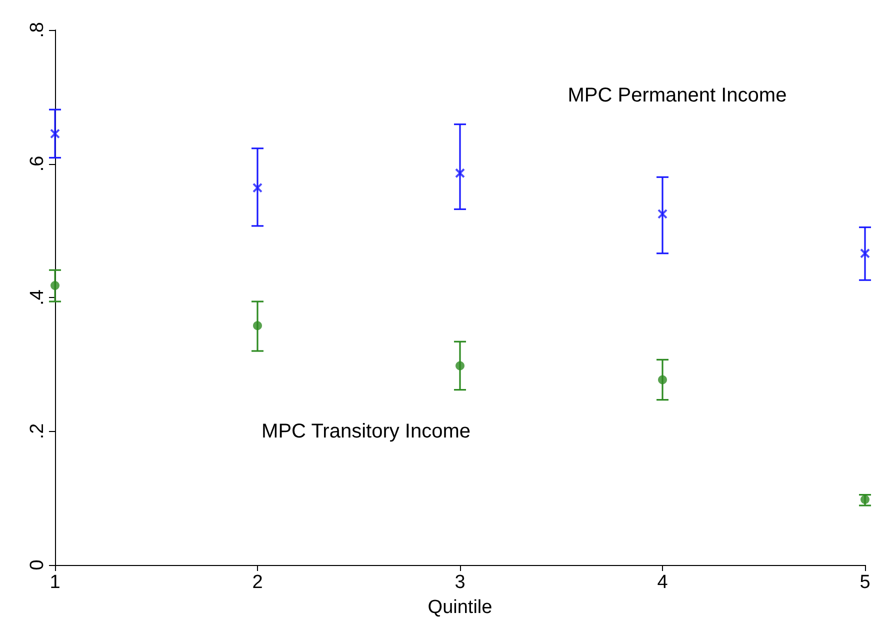  I want to click on annotation: MPC Permanent Income, so click(677, 95).